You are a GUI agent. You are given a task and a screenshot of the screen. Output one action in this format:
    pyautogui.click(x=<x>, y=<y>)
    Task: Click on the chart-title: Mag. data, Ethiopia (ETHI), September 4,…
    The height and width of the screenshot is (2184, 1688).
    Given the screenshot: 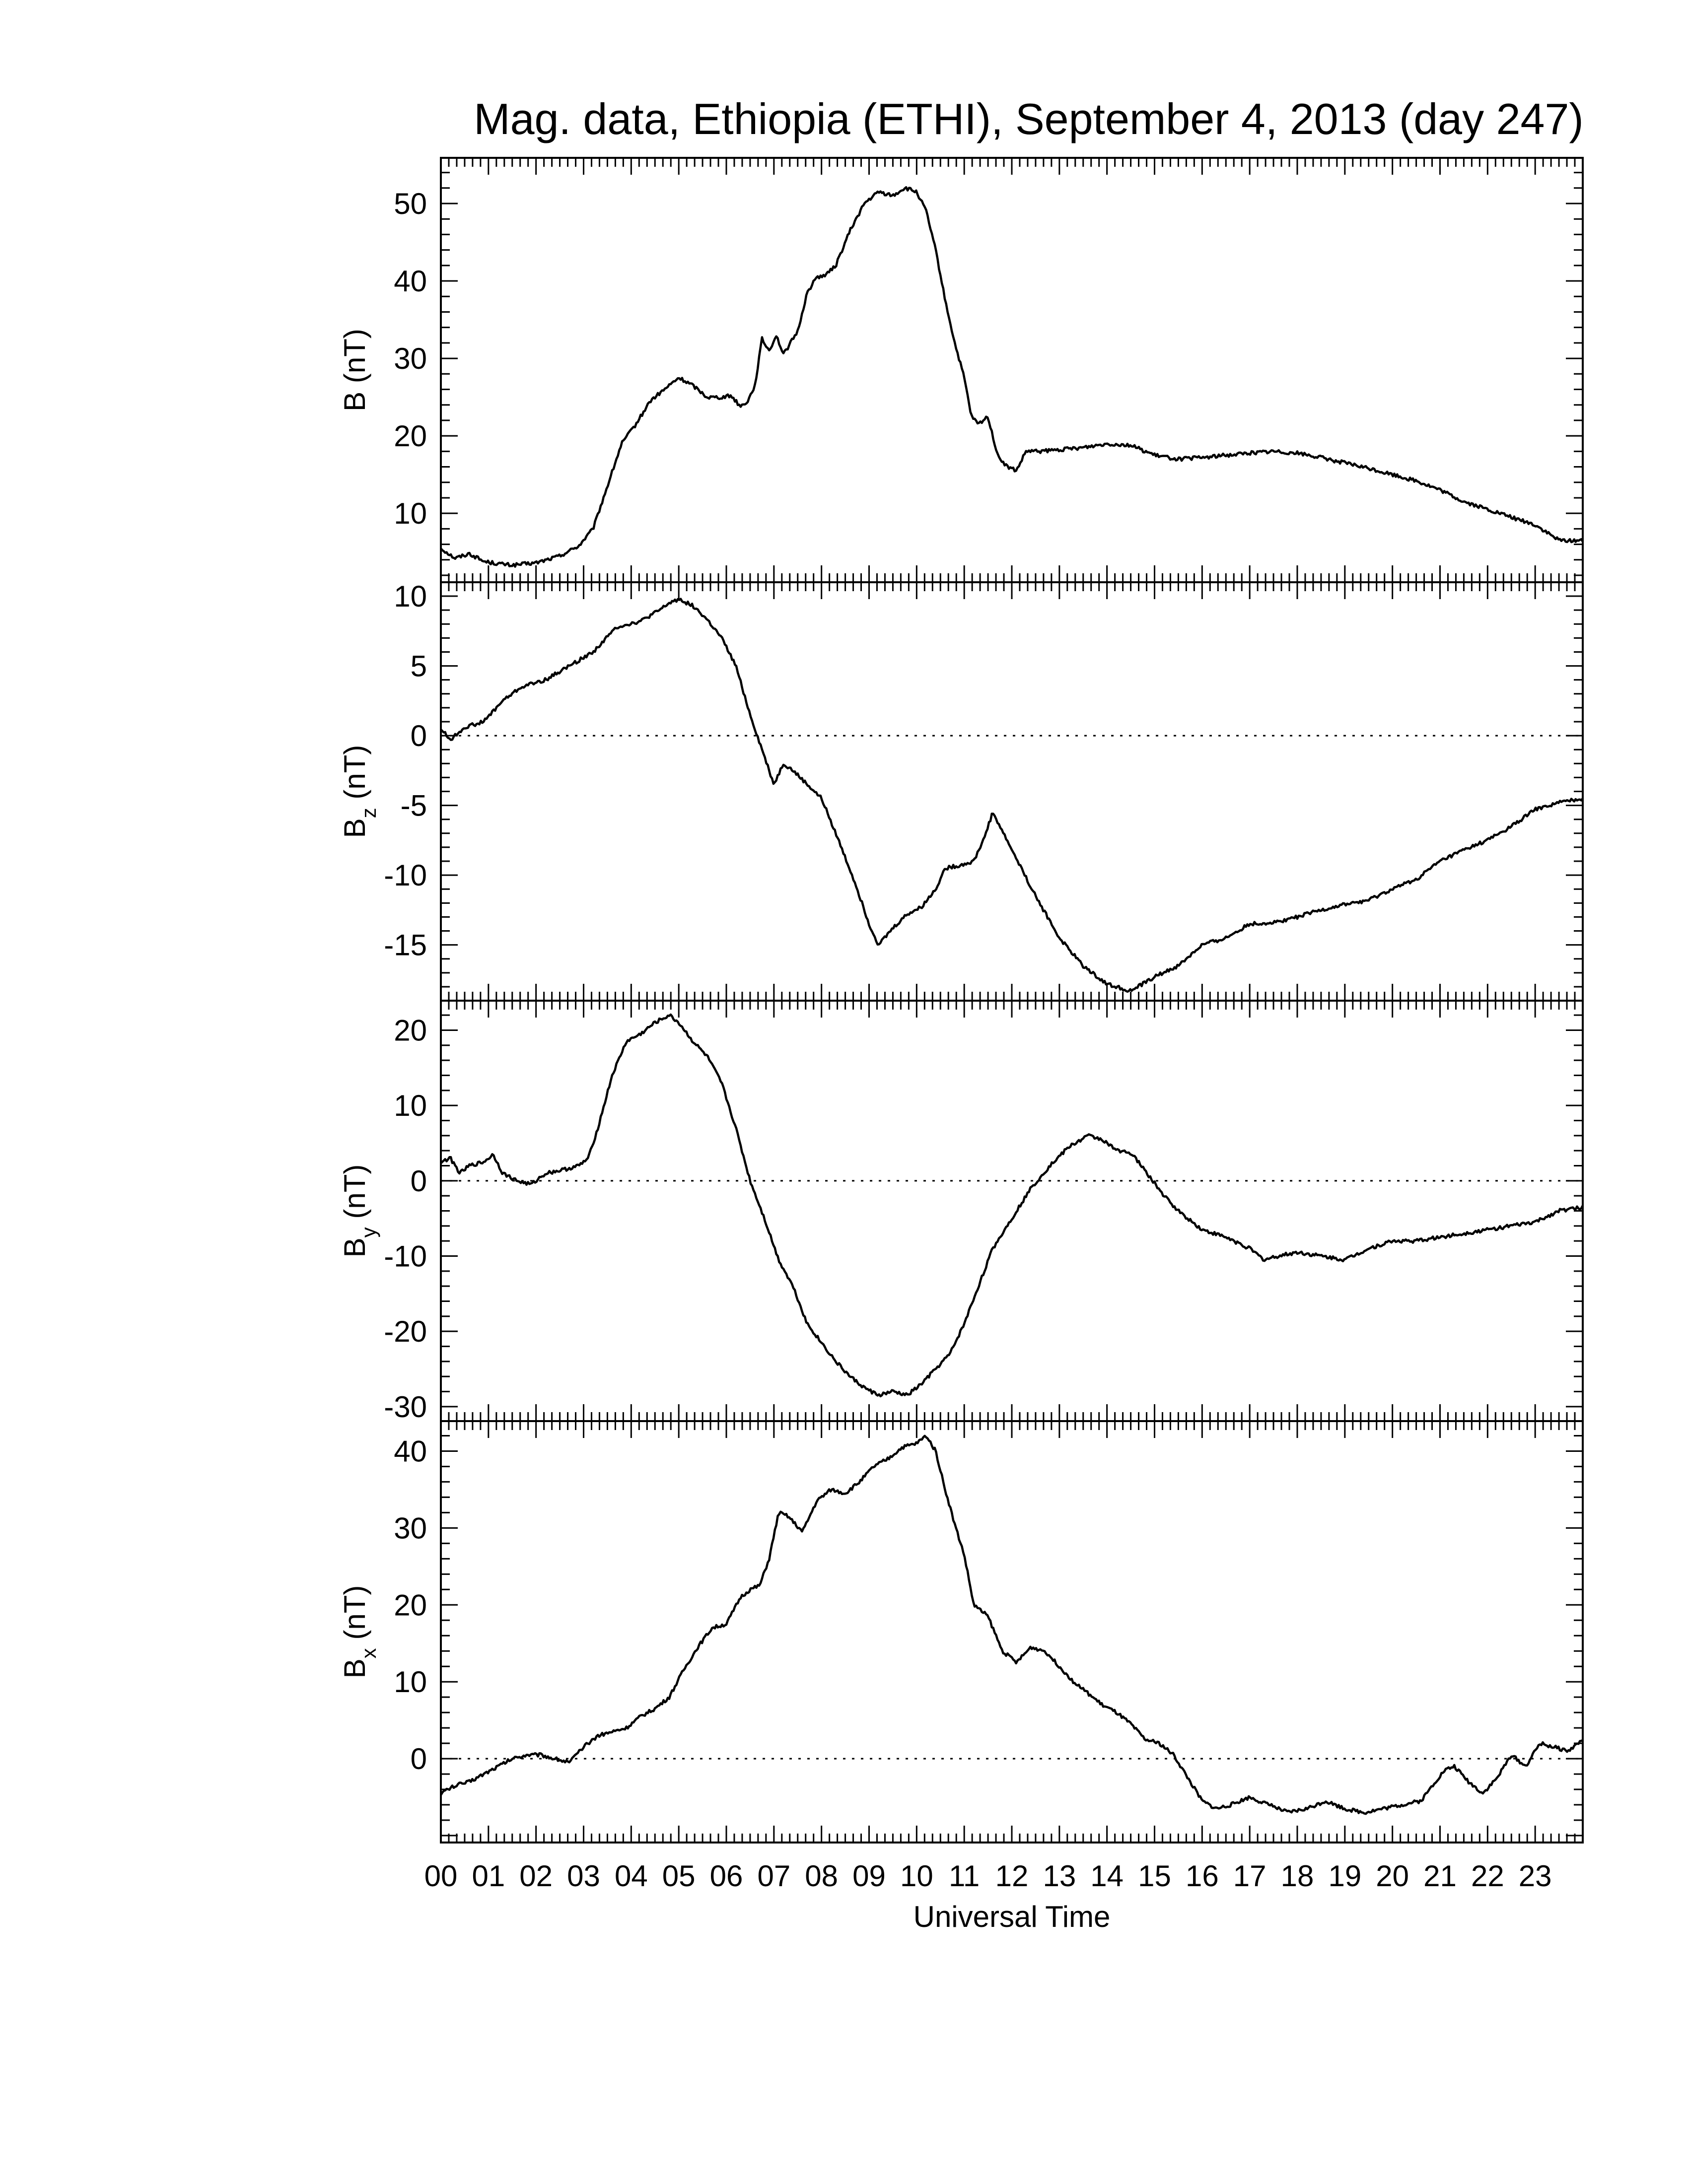 What is the action you would take?
    pyautogui.click(x=1028, y=118)
    